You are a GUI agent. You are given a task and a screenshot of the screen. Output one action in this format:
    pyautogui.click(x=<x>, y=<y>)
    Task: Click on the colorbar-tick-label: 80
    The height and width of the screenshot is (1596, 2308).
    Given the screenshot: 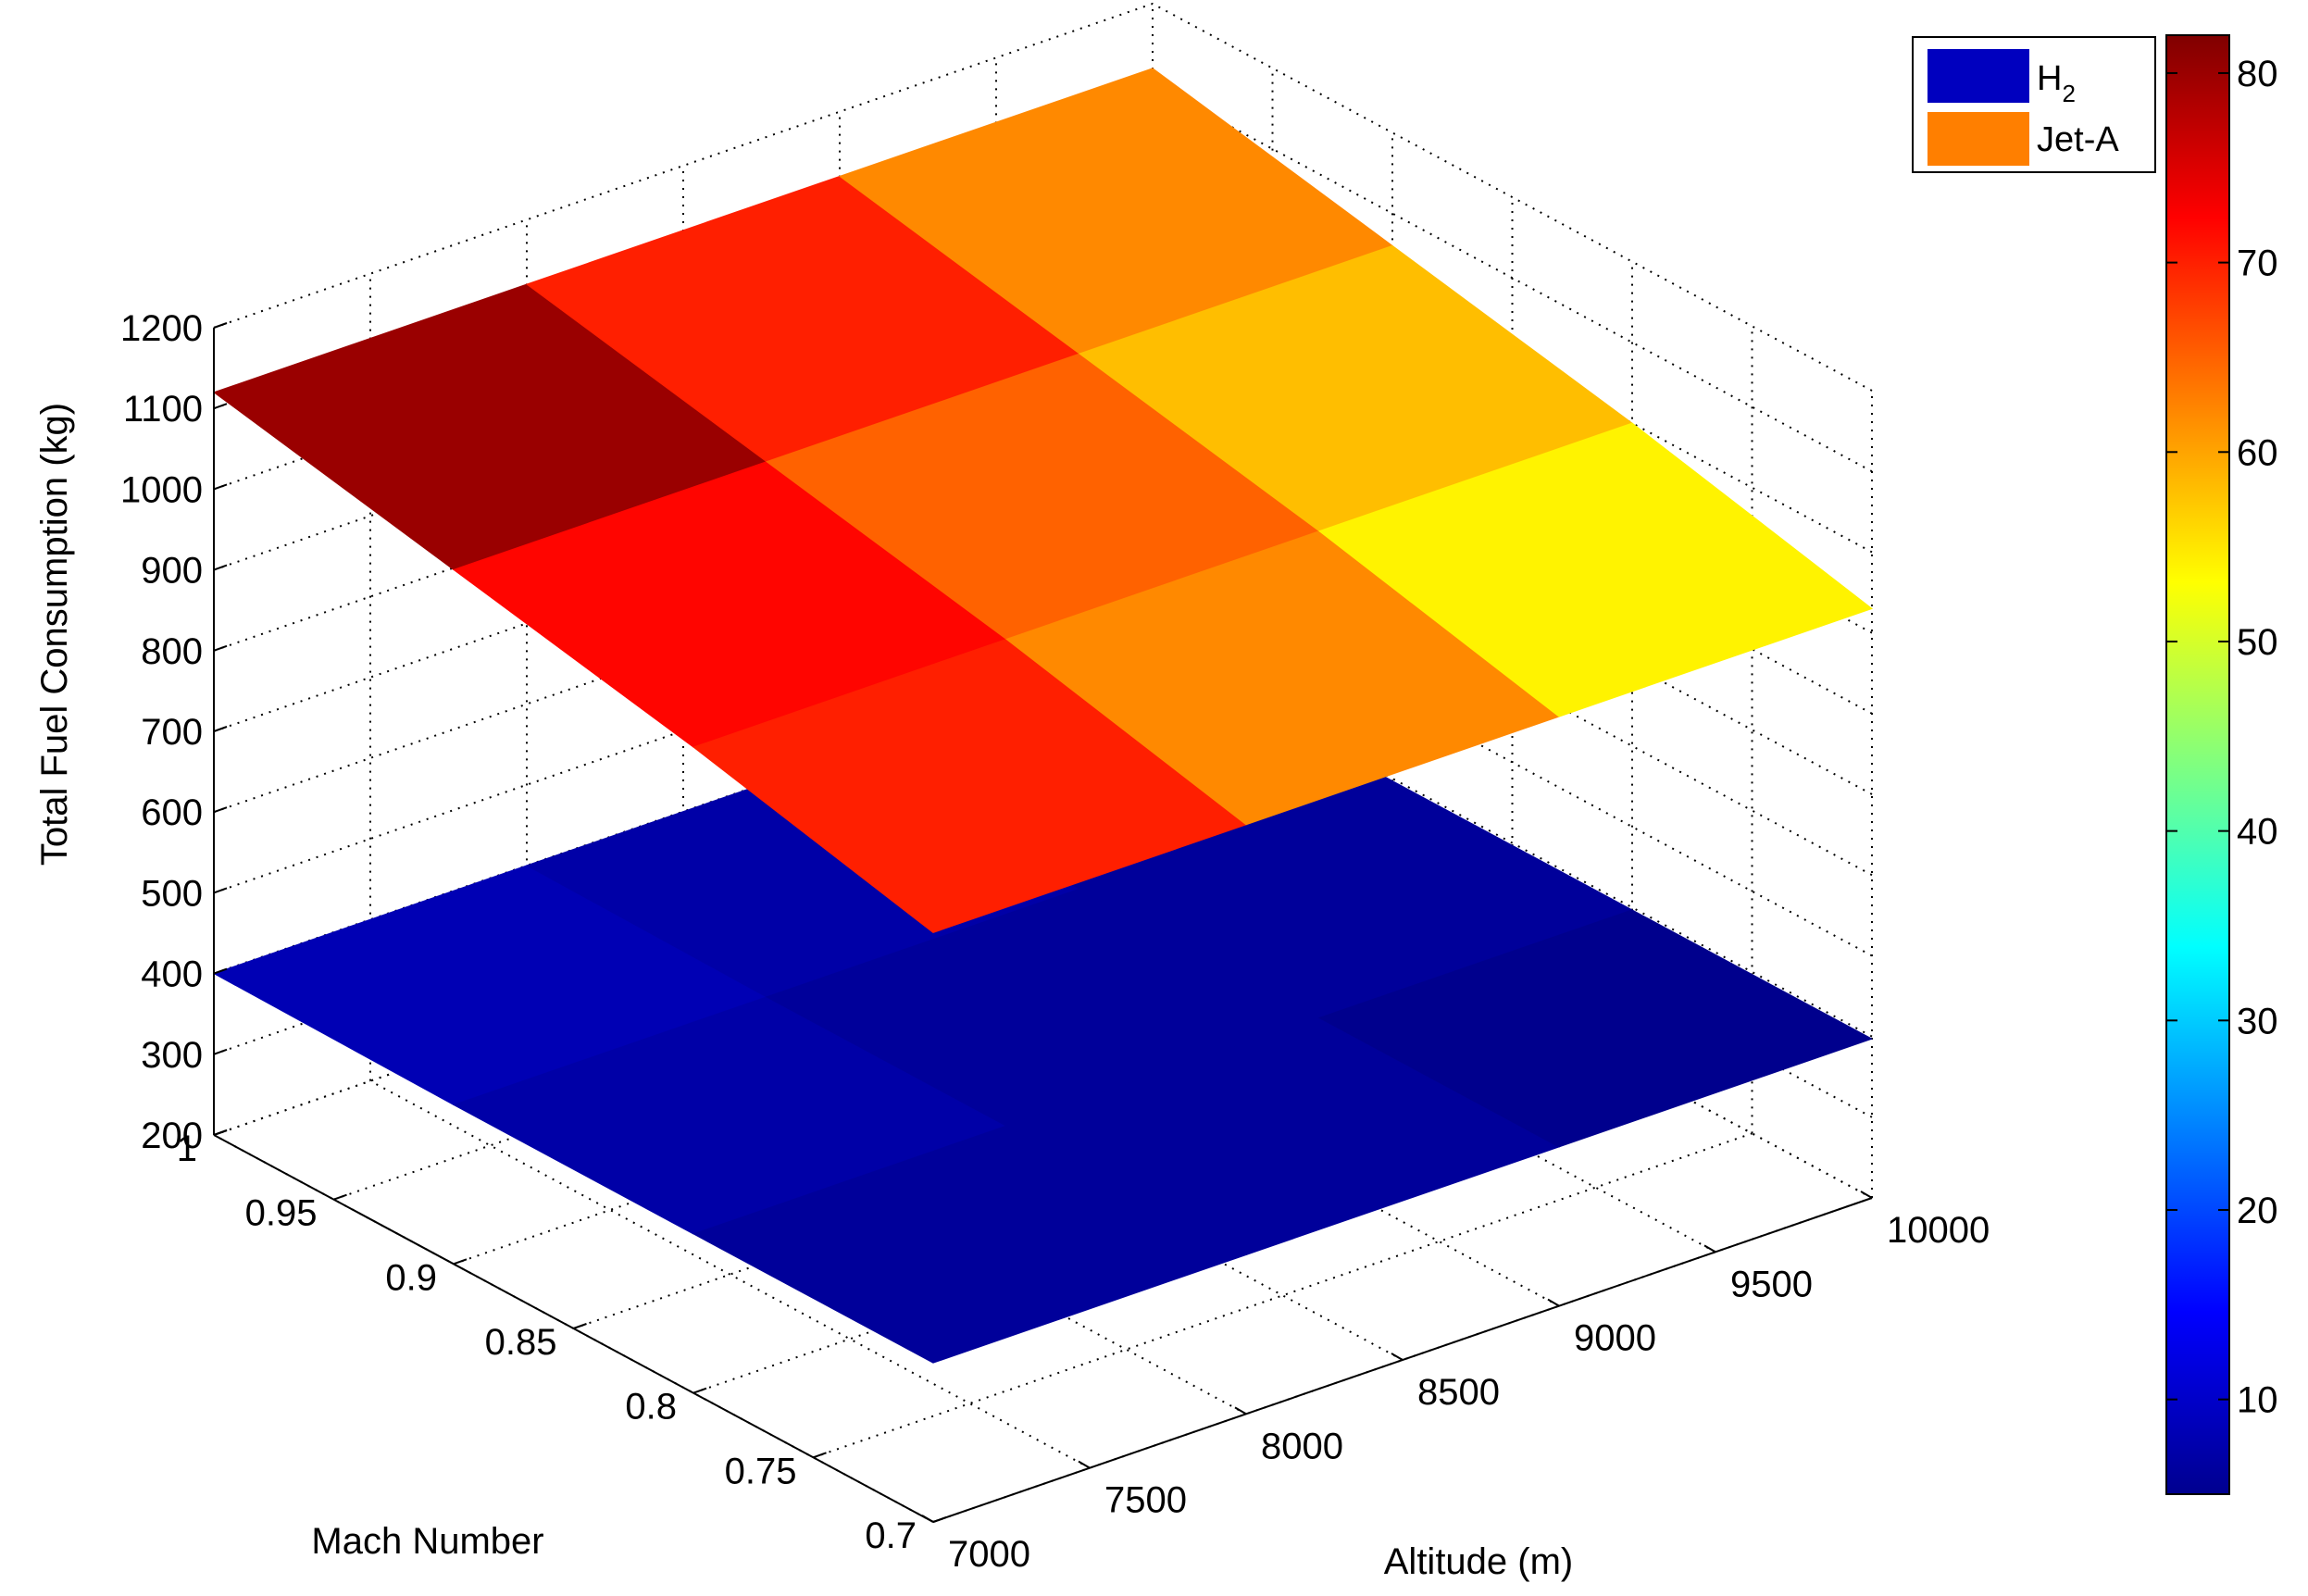 What is the action you would take?
    pyautogui.click(x=2257, y=74)
    